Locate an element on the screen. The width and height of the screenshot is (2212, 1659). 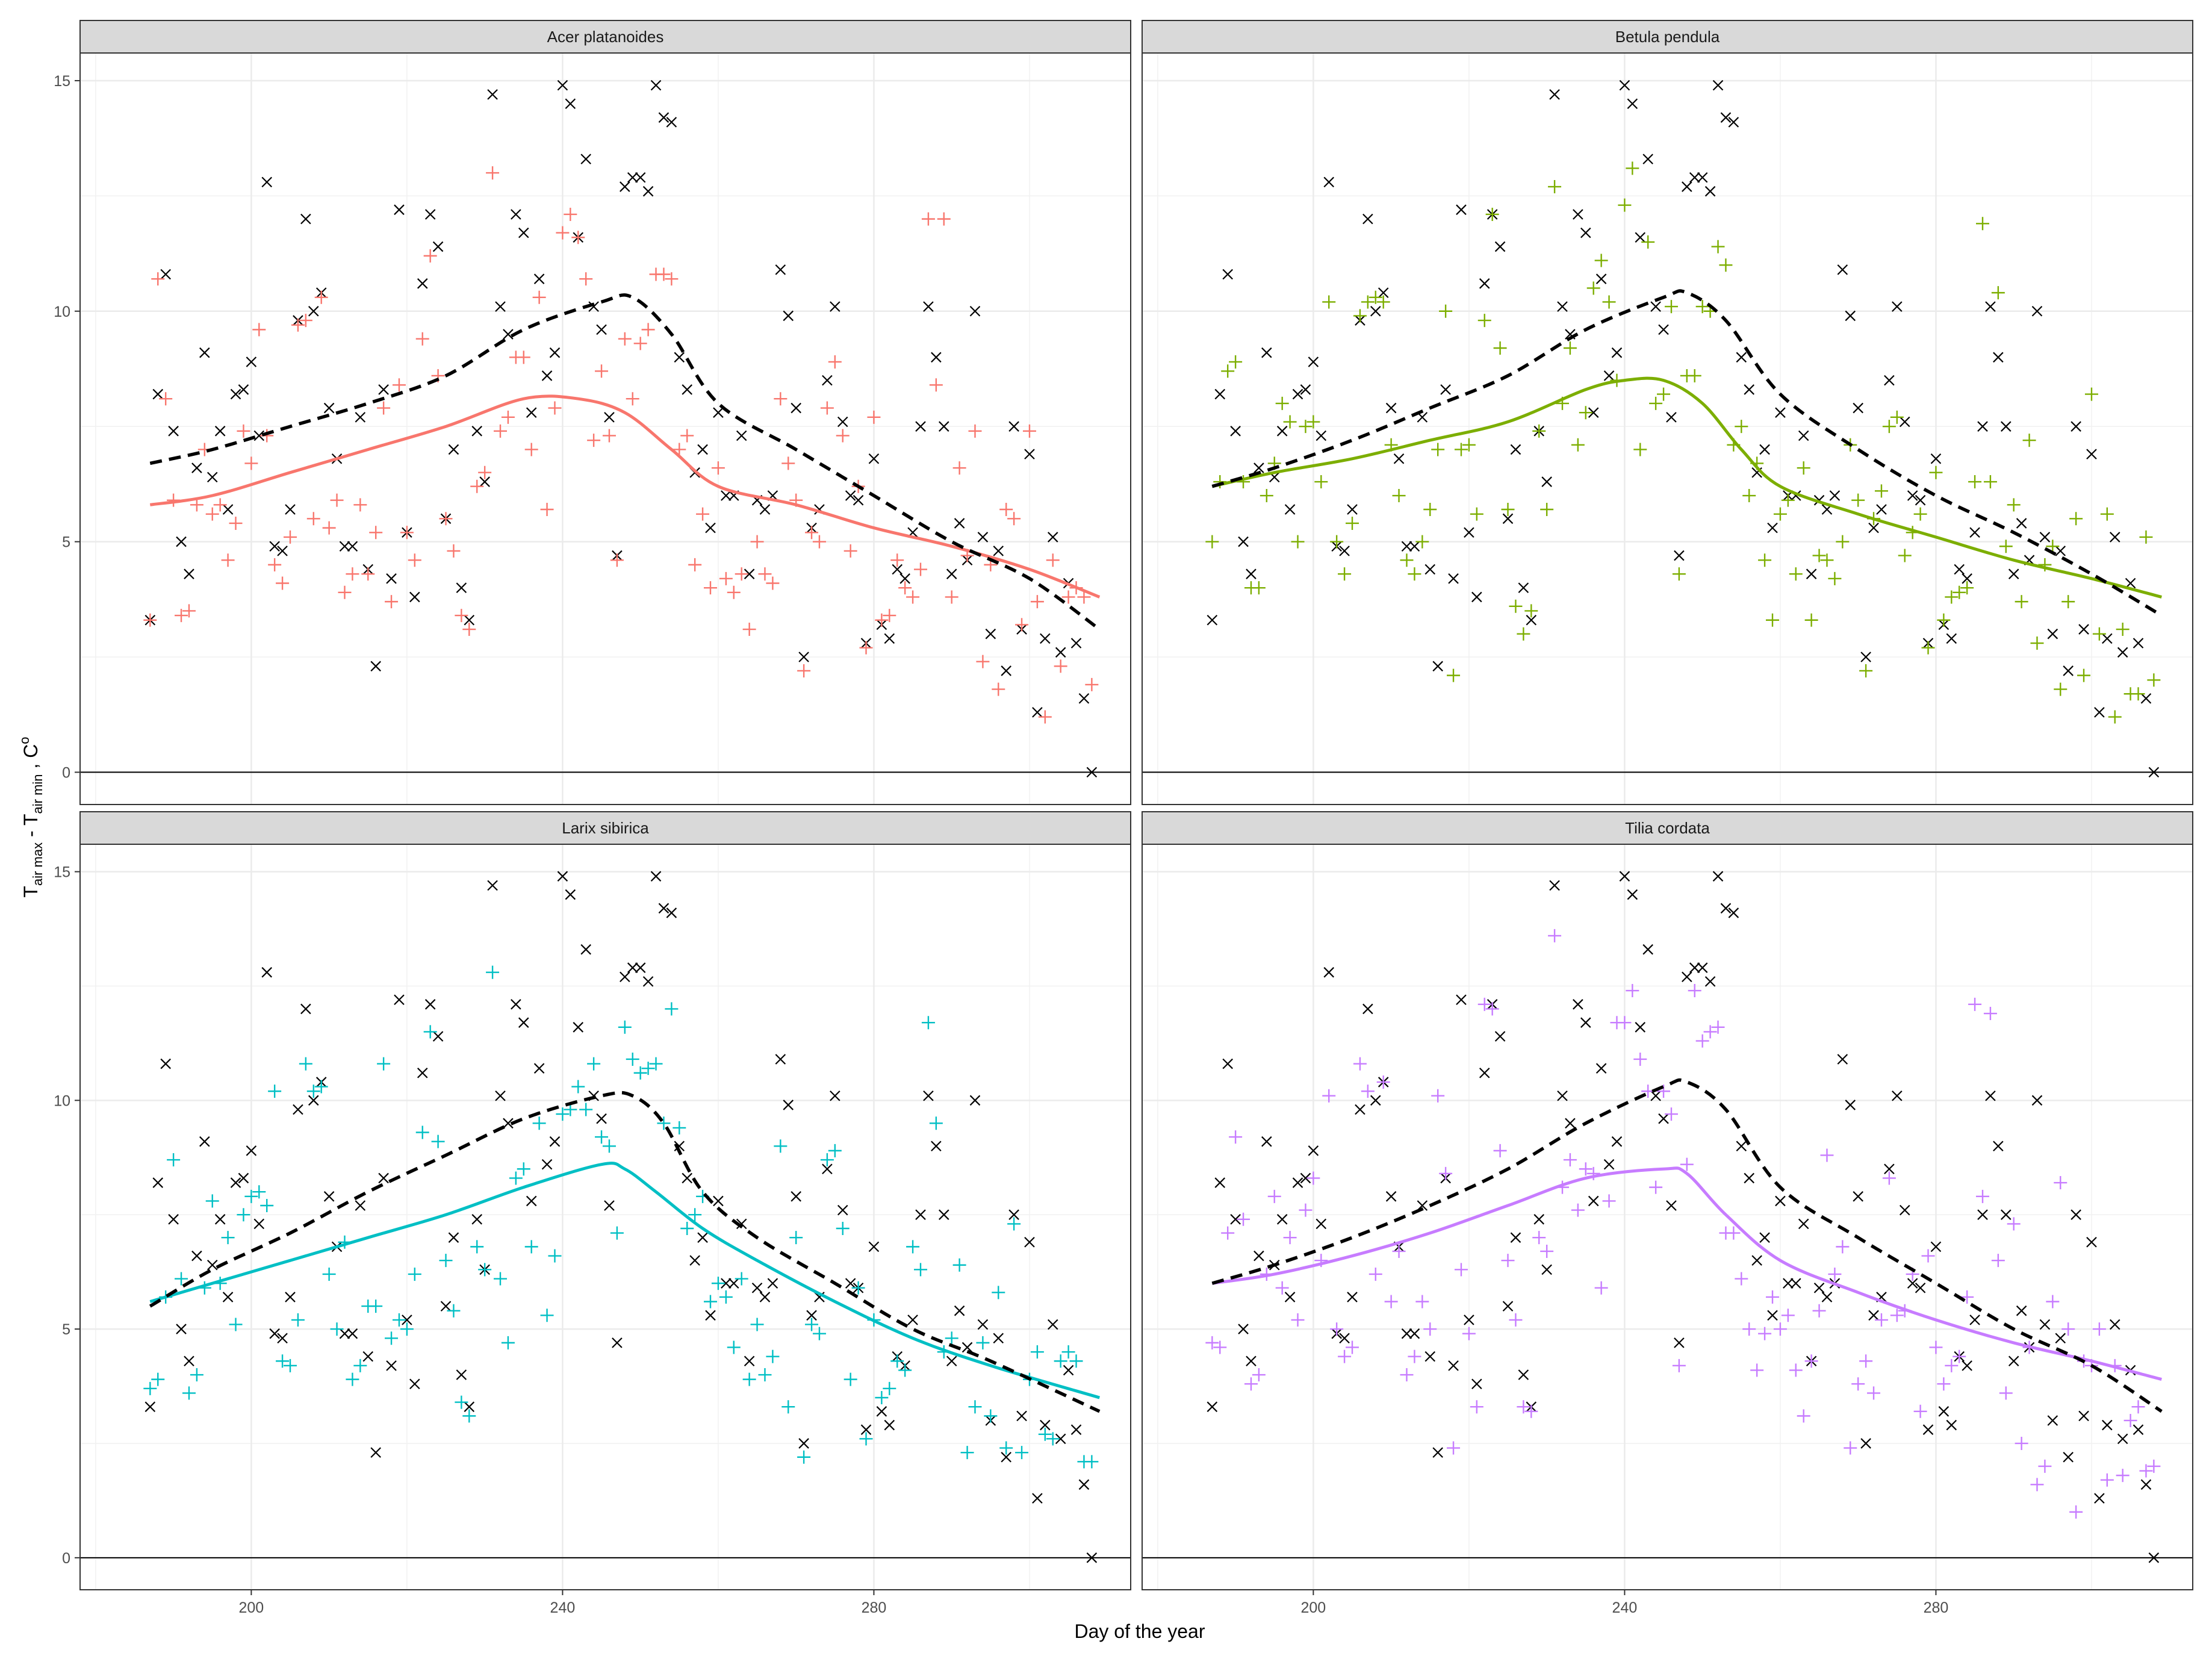
y-title-sup: o is located at coordinates (24, 740).